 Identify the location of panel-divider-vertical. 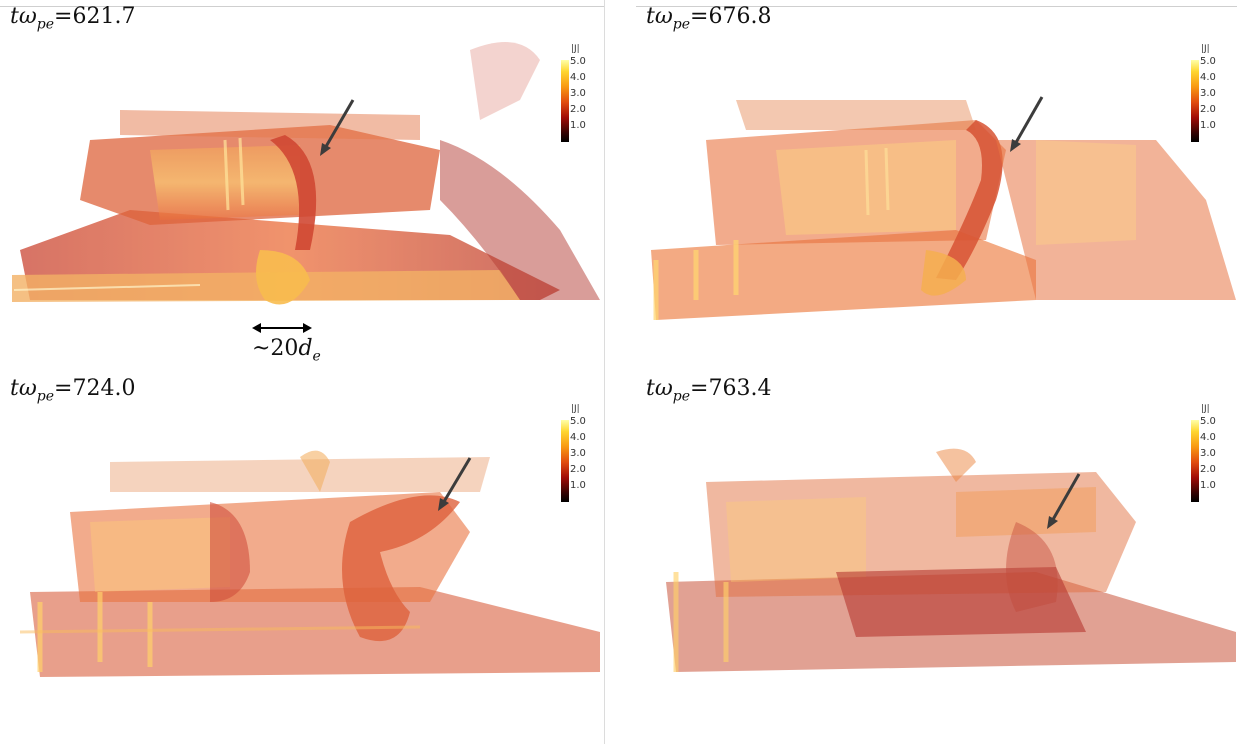
(604, 372).